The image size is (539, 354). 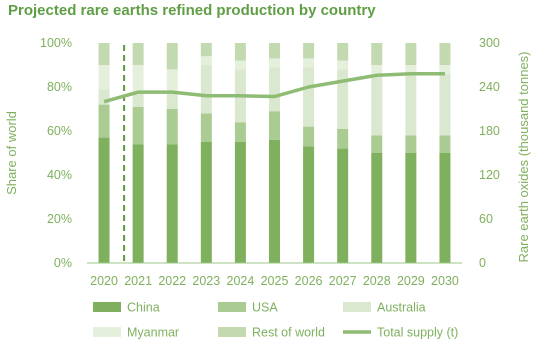 What do you see at coordinates (241, 281) in the screenshot?
I see `x-tick-label: 2024` at bounding box center [241, 281].